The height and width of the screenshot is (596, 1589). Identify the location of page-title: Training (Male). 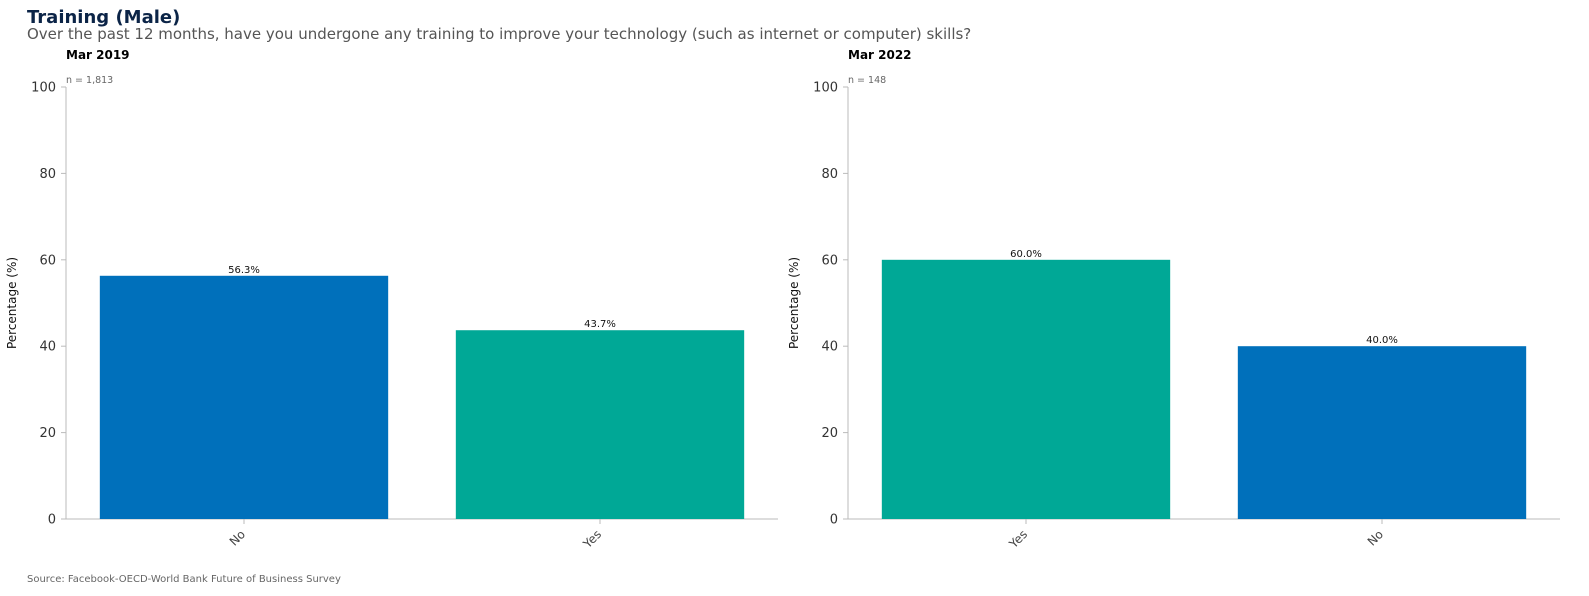
(104, 17).